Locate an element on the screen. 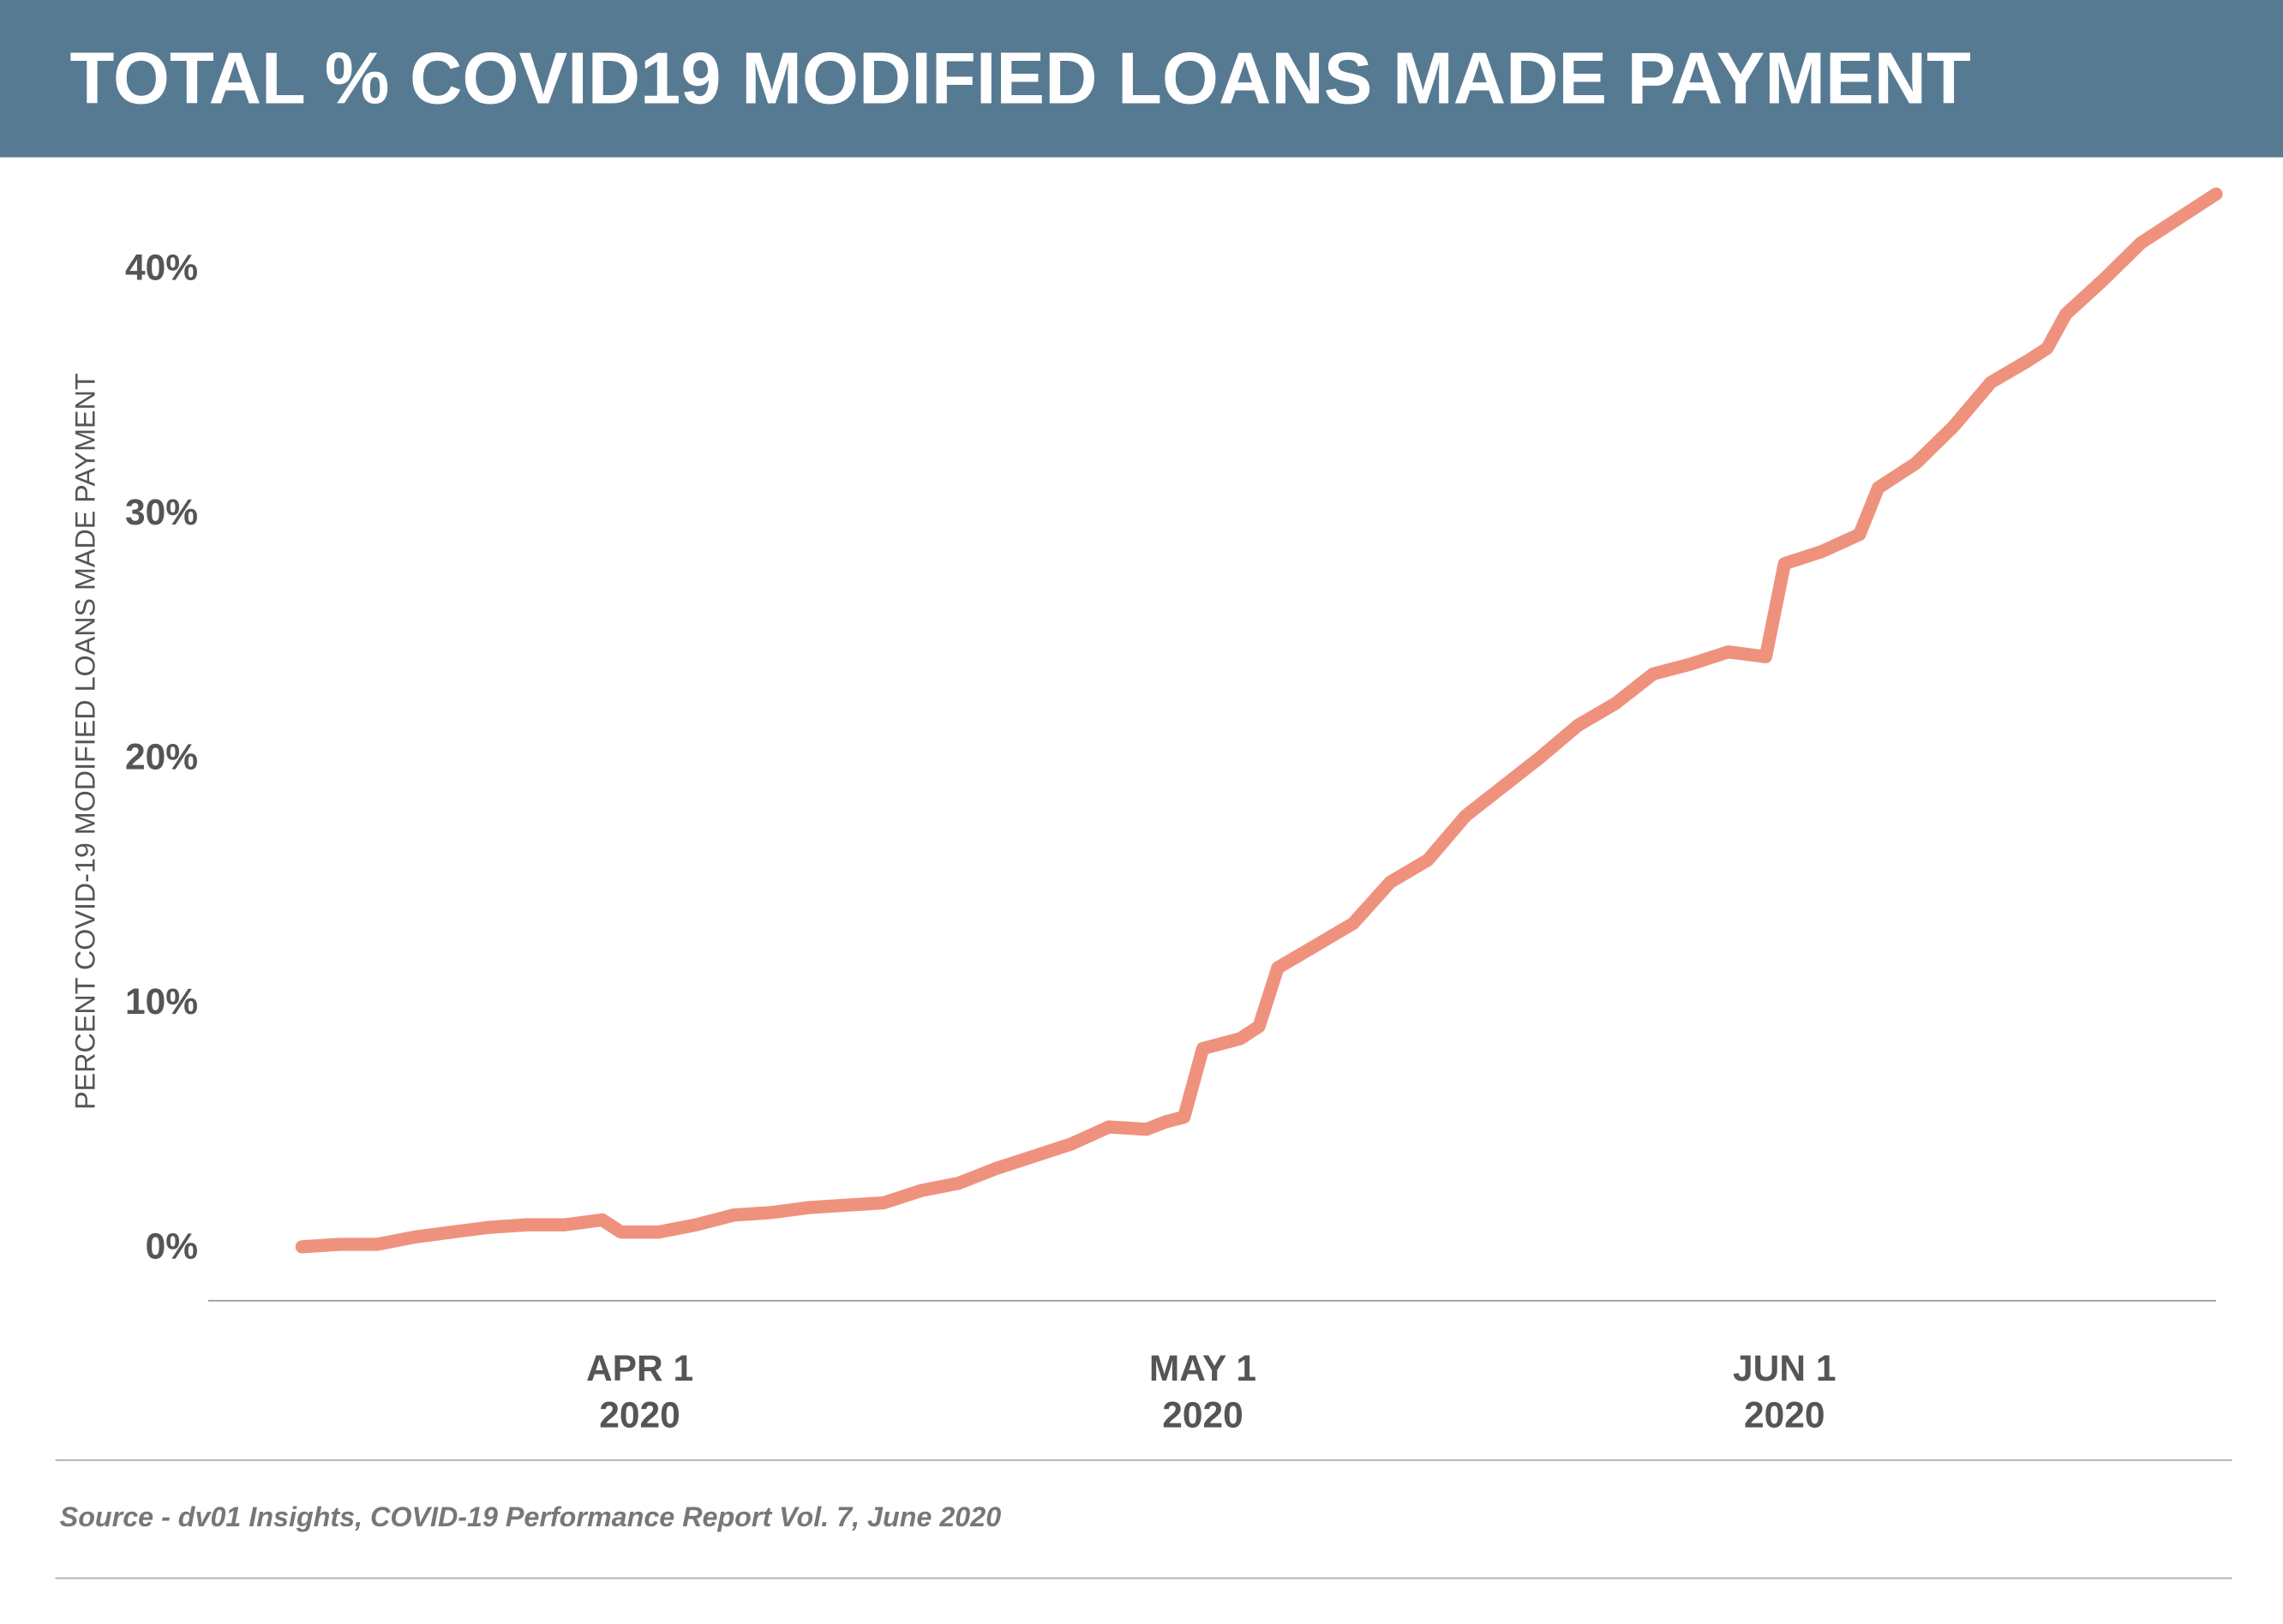 The width and height of the screenshot is (2283, 1624). x-tick-label: APR 1 2020 is located at coordinates (639, 1392).